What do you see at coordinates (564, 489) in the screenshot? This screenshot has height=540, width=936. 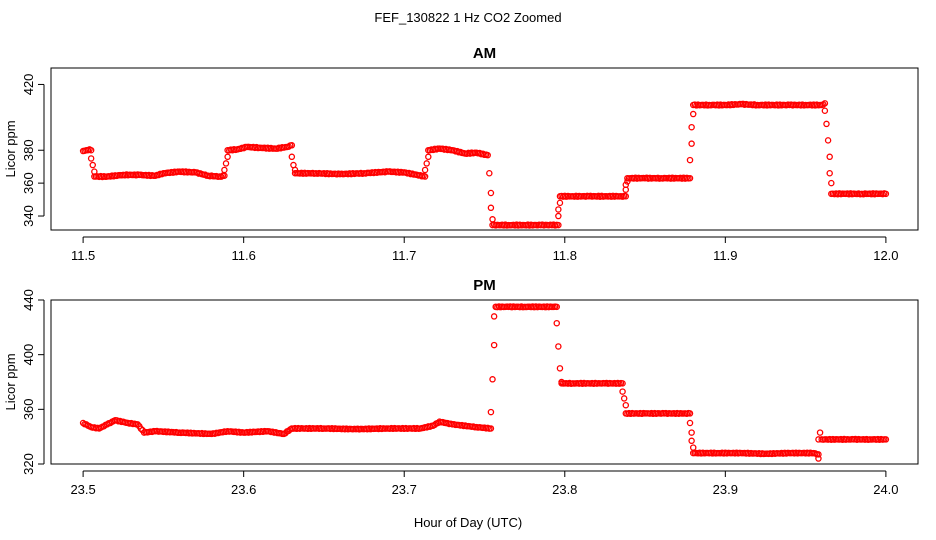 I see `pm-x-tick-label: 23.8` at bounding box center [564, 489].